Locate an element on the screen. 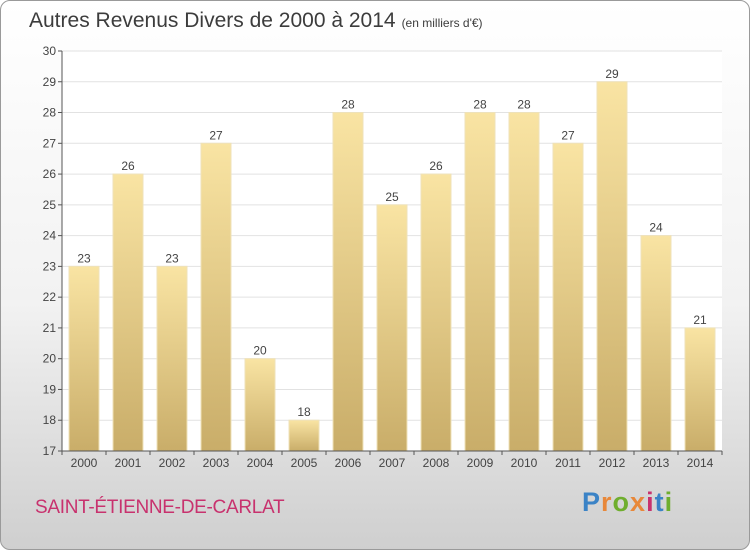  x-tick-label: 2011 is located at coordinates (568, 463).